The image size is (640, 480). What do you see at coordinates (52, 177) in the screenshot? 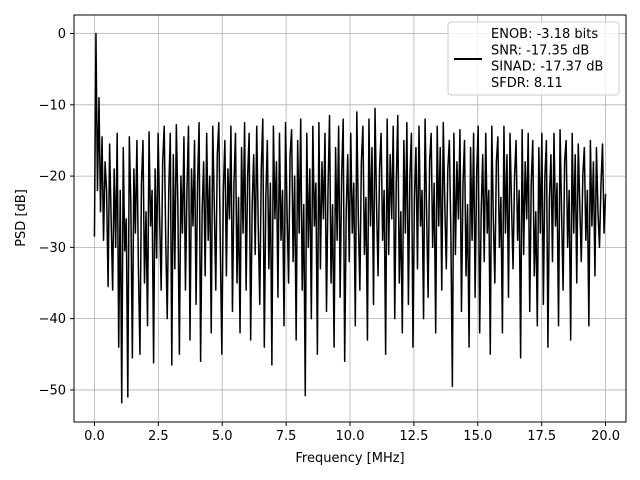
I see `y-tick-label: −20` at bounding box center [52, 177].